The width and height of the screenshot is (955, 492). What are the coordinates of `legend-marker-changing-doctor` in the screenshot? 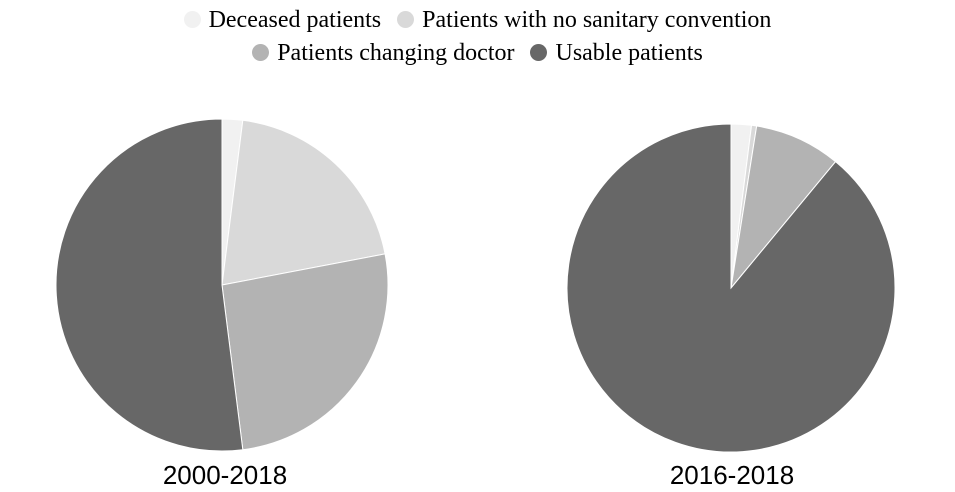 It's located at (261, 52).